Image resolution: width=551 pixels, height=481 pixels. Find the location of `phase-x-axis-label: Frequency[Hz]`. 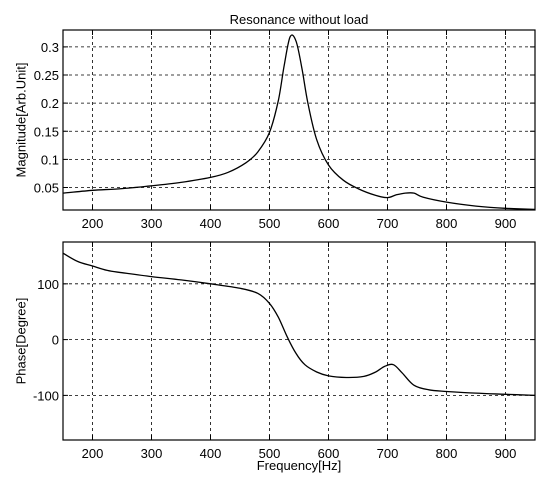

phase-x-axis-label: Frequency[Hz] is located at coordinates (299, 465).